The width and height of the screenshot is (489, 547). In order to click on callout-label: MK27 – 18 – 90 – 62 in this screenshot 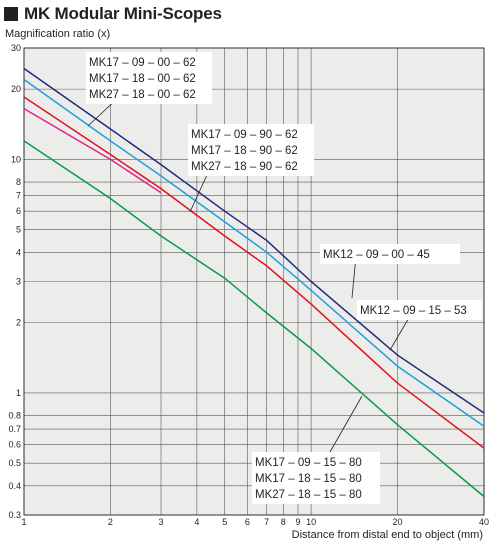, I will do `click(244, 167)`.